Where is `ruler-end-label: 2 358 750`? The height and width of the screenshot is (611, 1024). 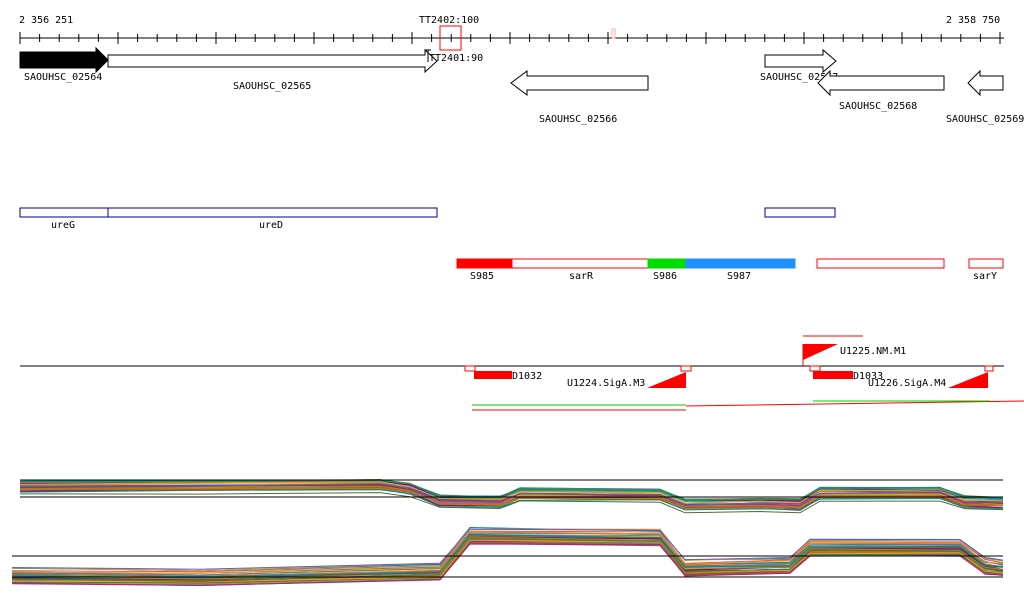 ruler-end-label: 2 358 750 is located at coordinates (973, 20).